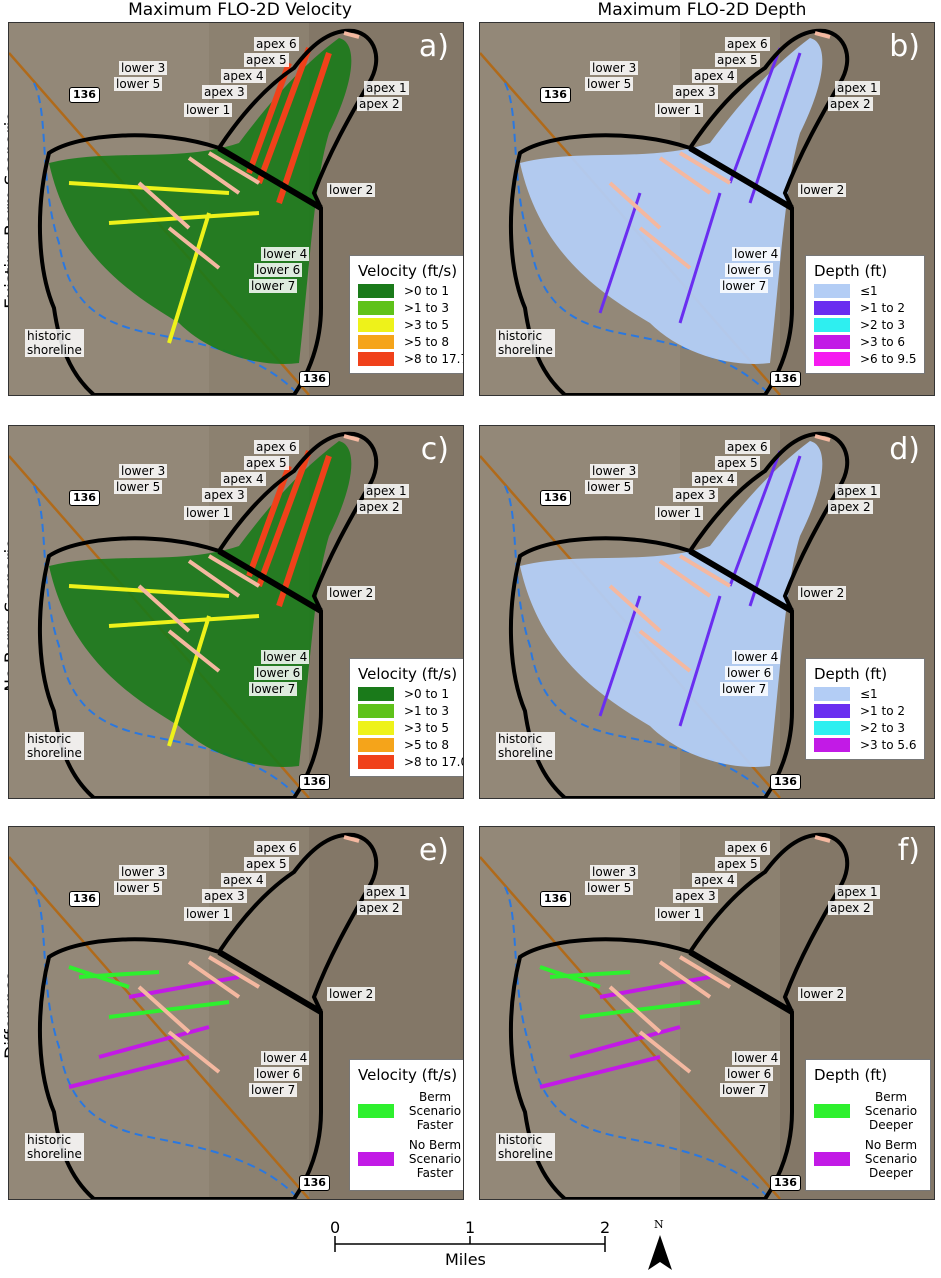 This screenshot has height=1278, width=941. Describe the element at coordinates (865, 325) in the screenshot. I see `legend-item: >2 to 3` at that location.